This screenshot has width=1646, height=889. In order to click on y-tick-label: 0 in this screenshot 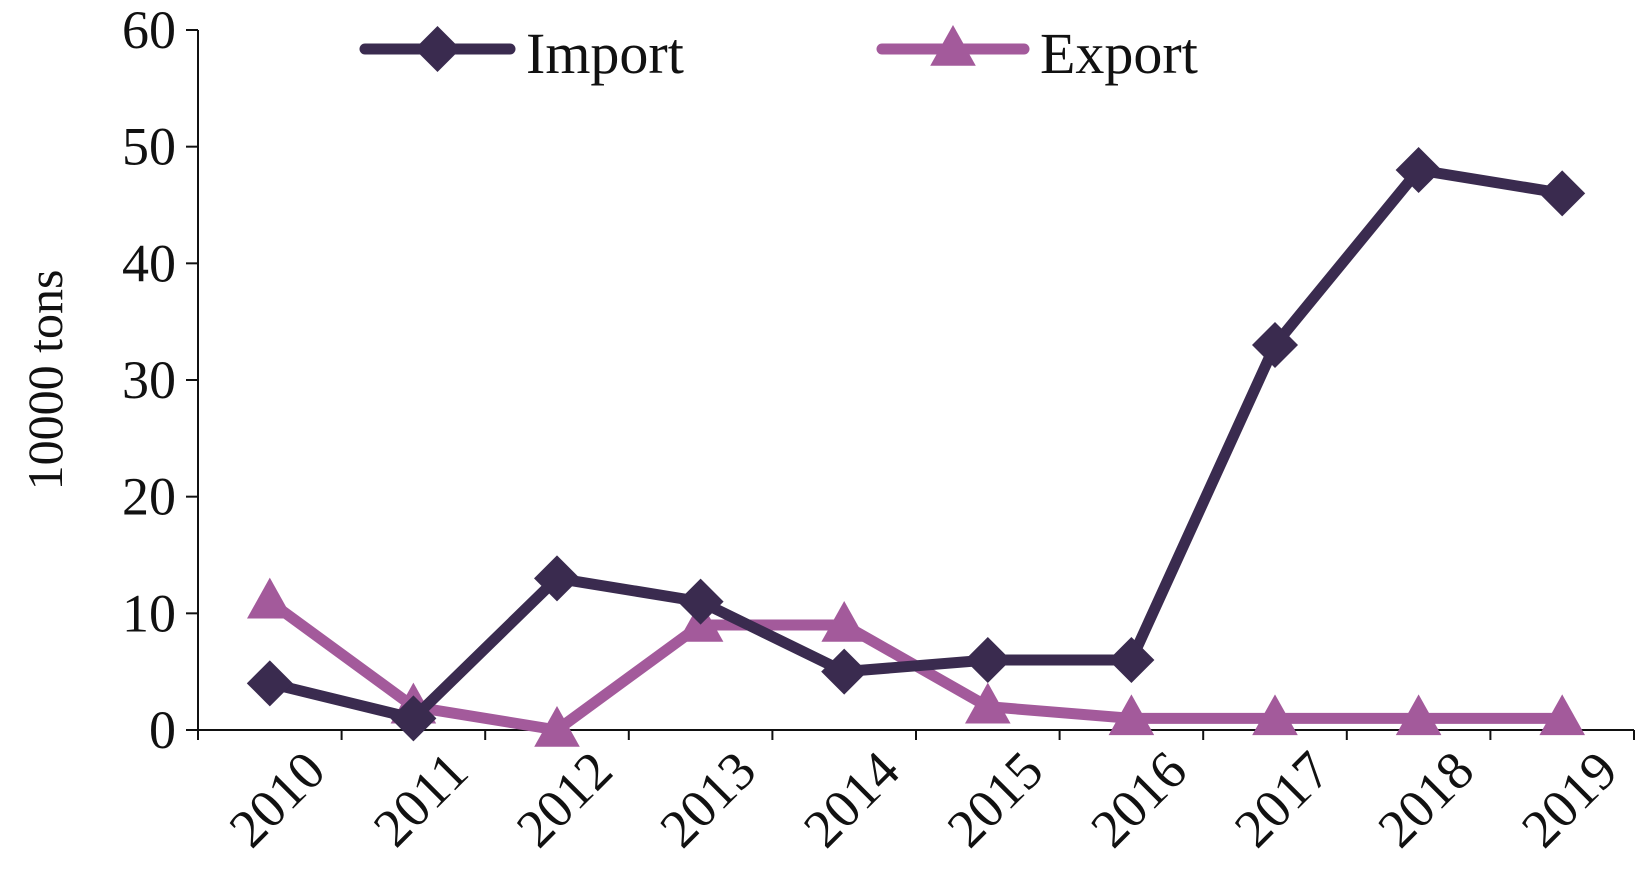, I will do `click(162, 730)`.